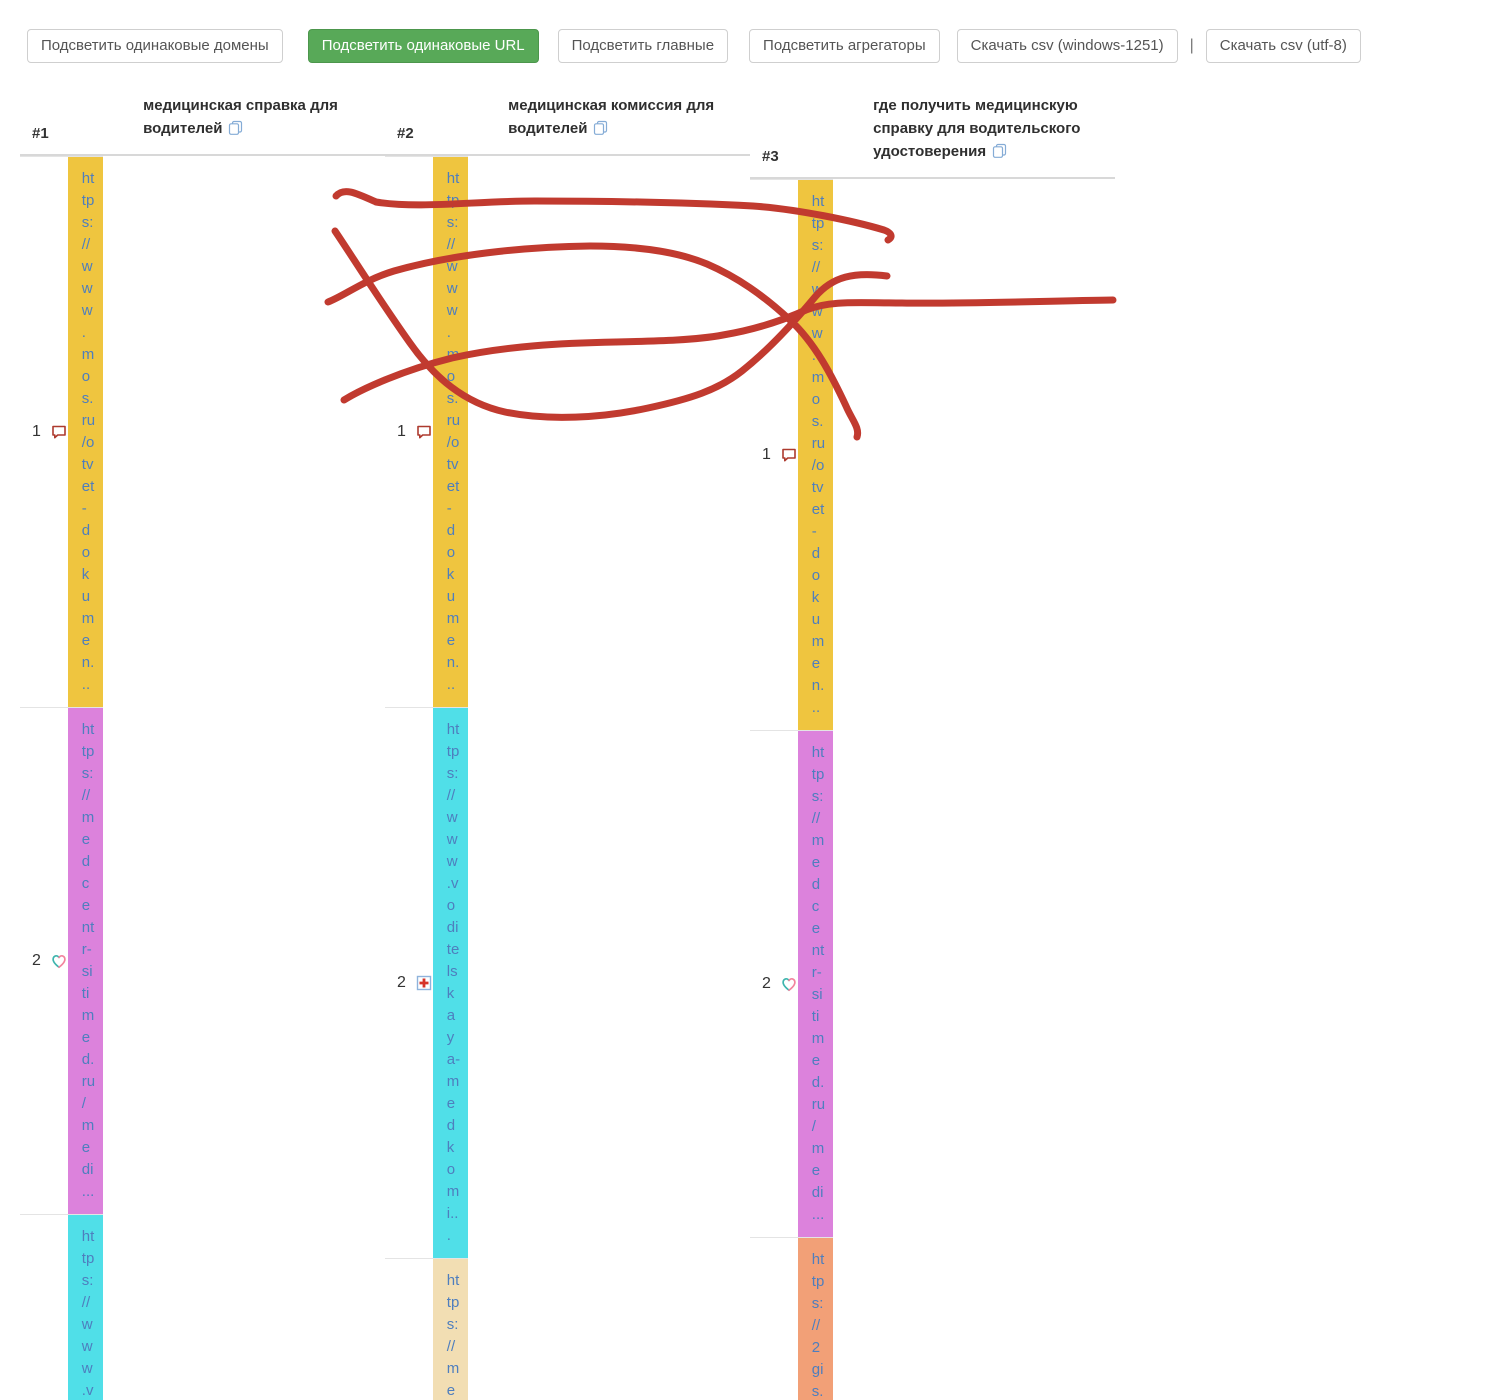  What do you see at coordinates (423, 46) in the screenshot?
I see `highlight-same-urls-button: Подсветить одинаковые URL` at bounding box center [423, 46].